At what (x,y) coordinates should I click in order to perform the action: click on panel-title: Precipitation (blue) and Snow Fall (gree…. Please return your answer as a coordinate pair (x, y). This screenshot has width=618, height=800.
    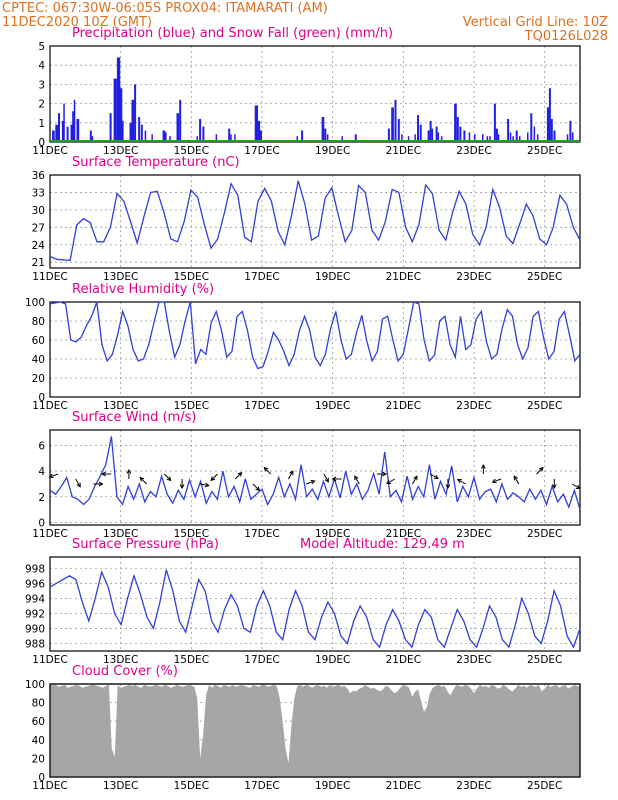
    Looking at the image, I should click on (232, 33).